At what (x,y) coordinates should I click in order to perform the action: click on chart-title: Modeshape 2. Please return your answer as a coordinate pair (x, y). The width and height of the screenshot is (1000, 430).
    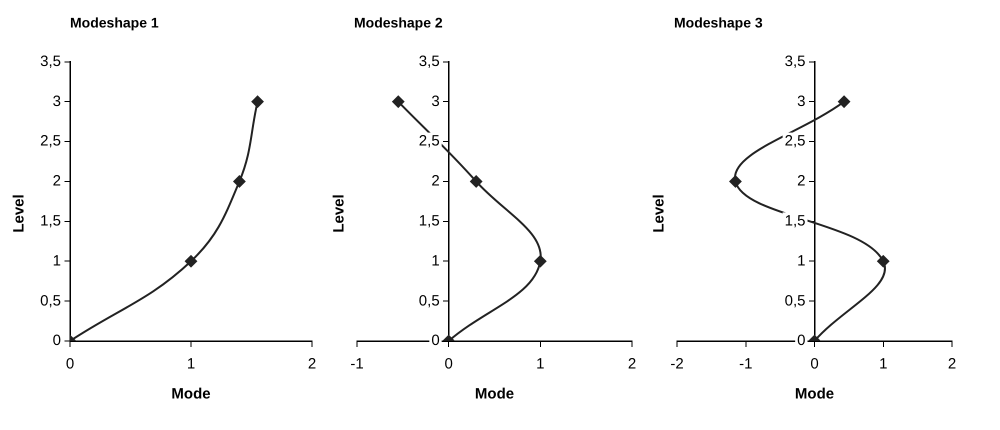
    Looking at the image, I should click on (398, 22).